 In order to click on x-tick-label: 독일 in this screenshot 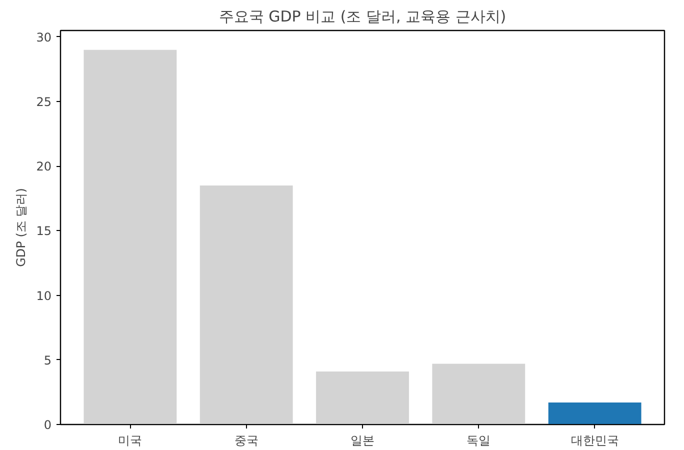, I will do `click(478, 441)`.